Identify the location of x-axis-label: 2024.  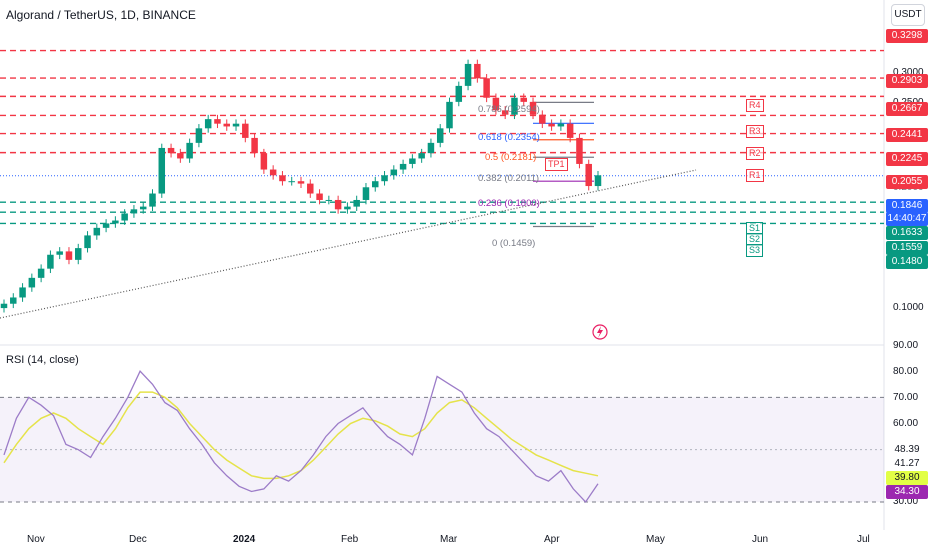
(244, 539).